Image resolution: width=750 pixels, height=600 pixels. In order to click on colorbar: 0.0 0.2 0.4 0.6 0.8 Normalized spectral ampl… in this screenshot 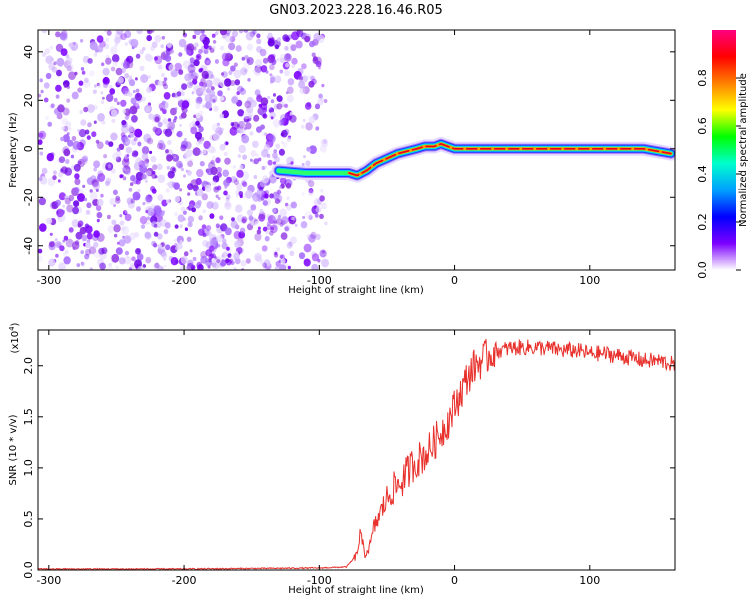, I will do `click(722, 154)`.